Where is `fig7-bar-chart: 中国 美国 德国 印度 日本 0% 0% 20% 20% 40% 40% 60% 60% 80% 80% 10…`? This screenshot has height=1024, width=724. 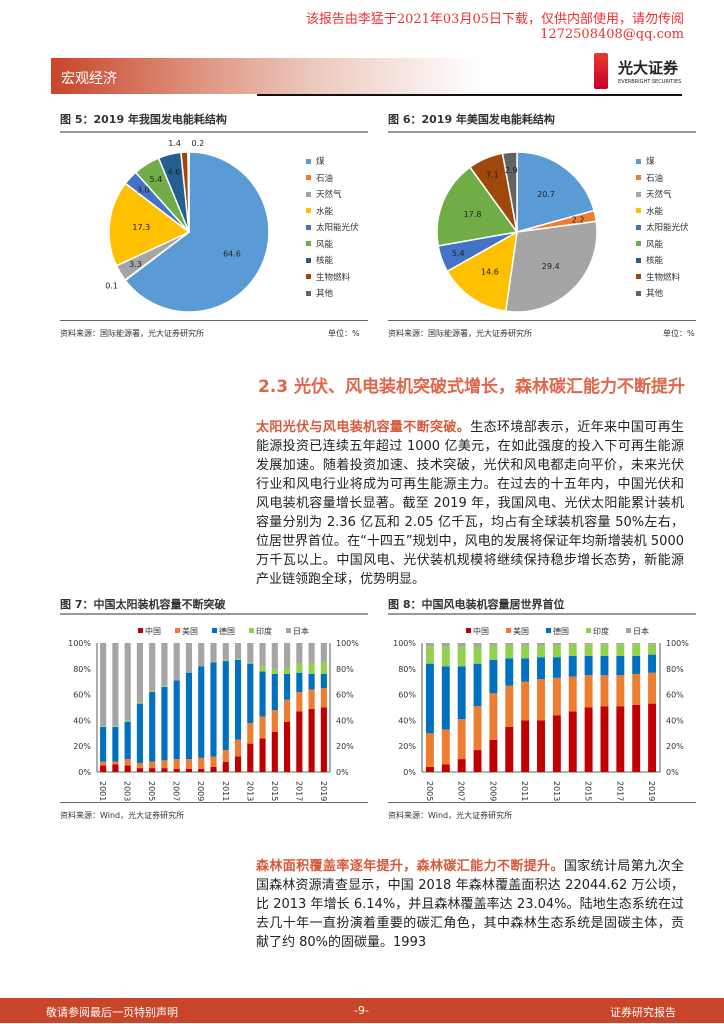
fig7-bar-chart: 中国 美国 德国 印度 日本 0% 0% 20% 20% 40% 40% 60% 60% 80% 80% 10… is located at coordinates (213, 713).